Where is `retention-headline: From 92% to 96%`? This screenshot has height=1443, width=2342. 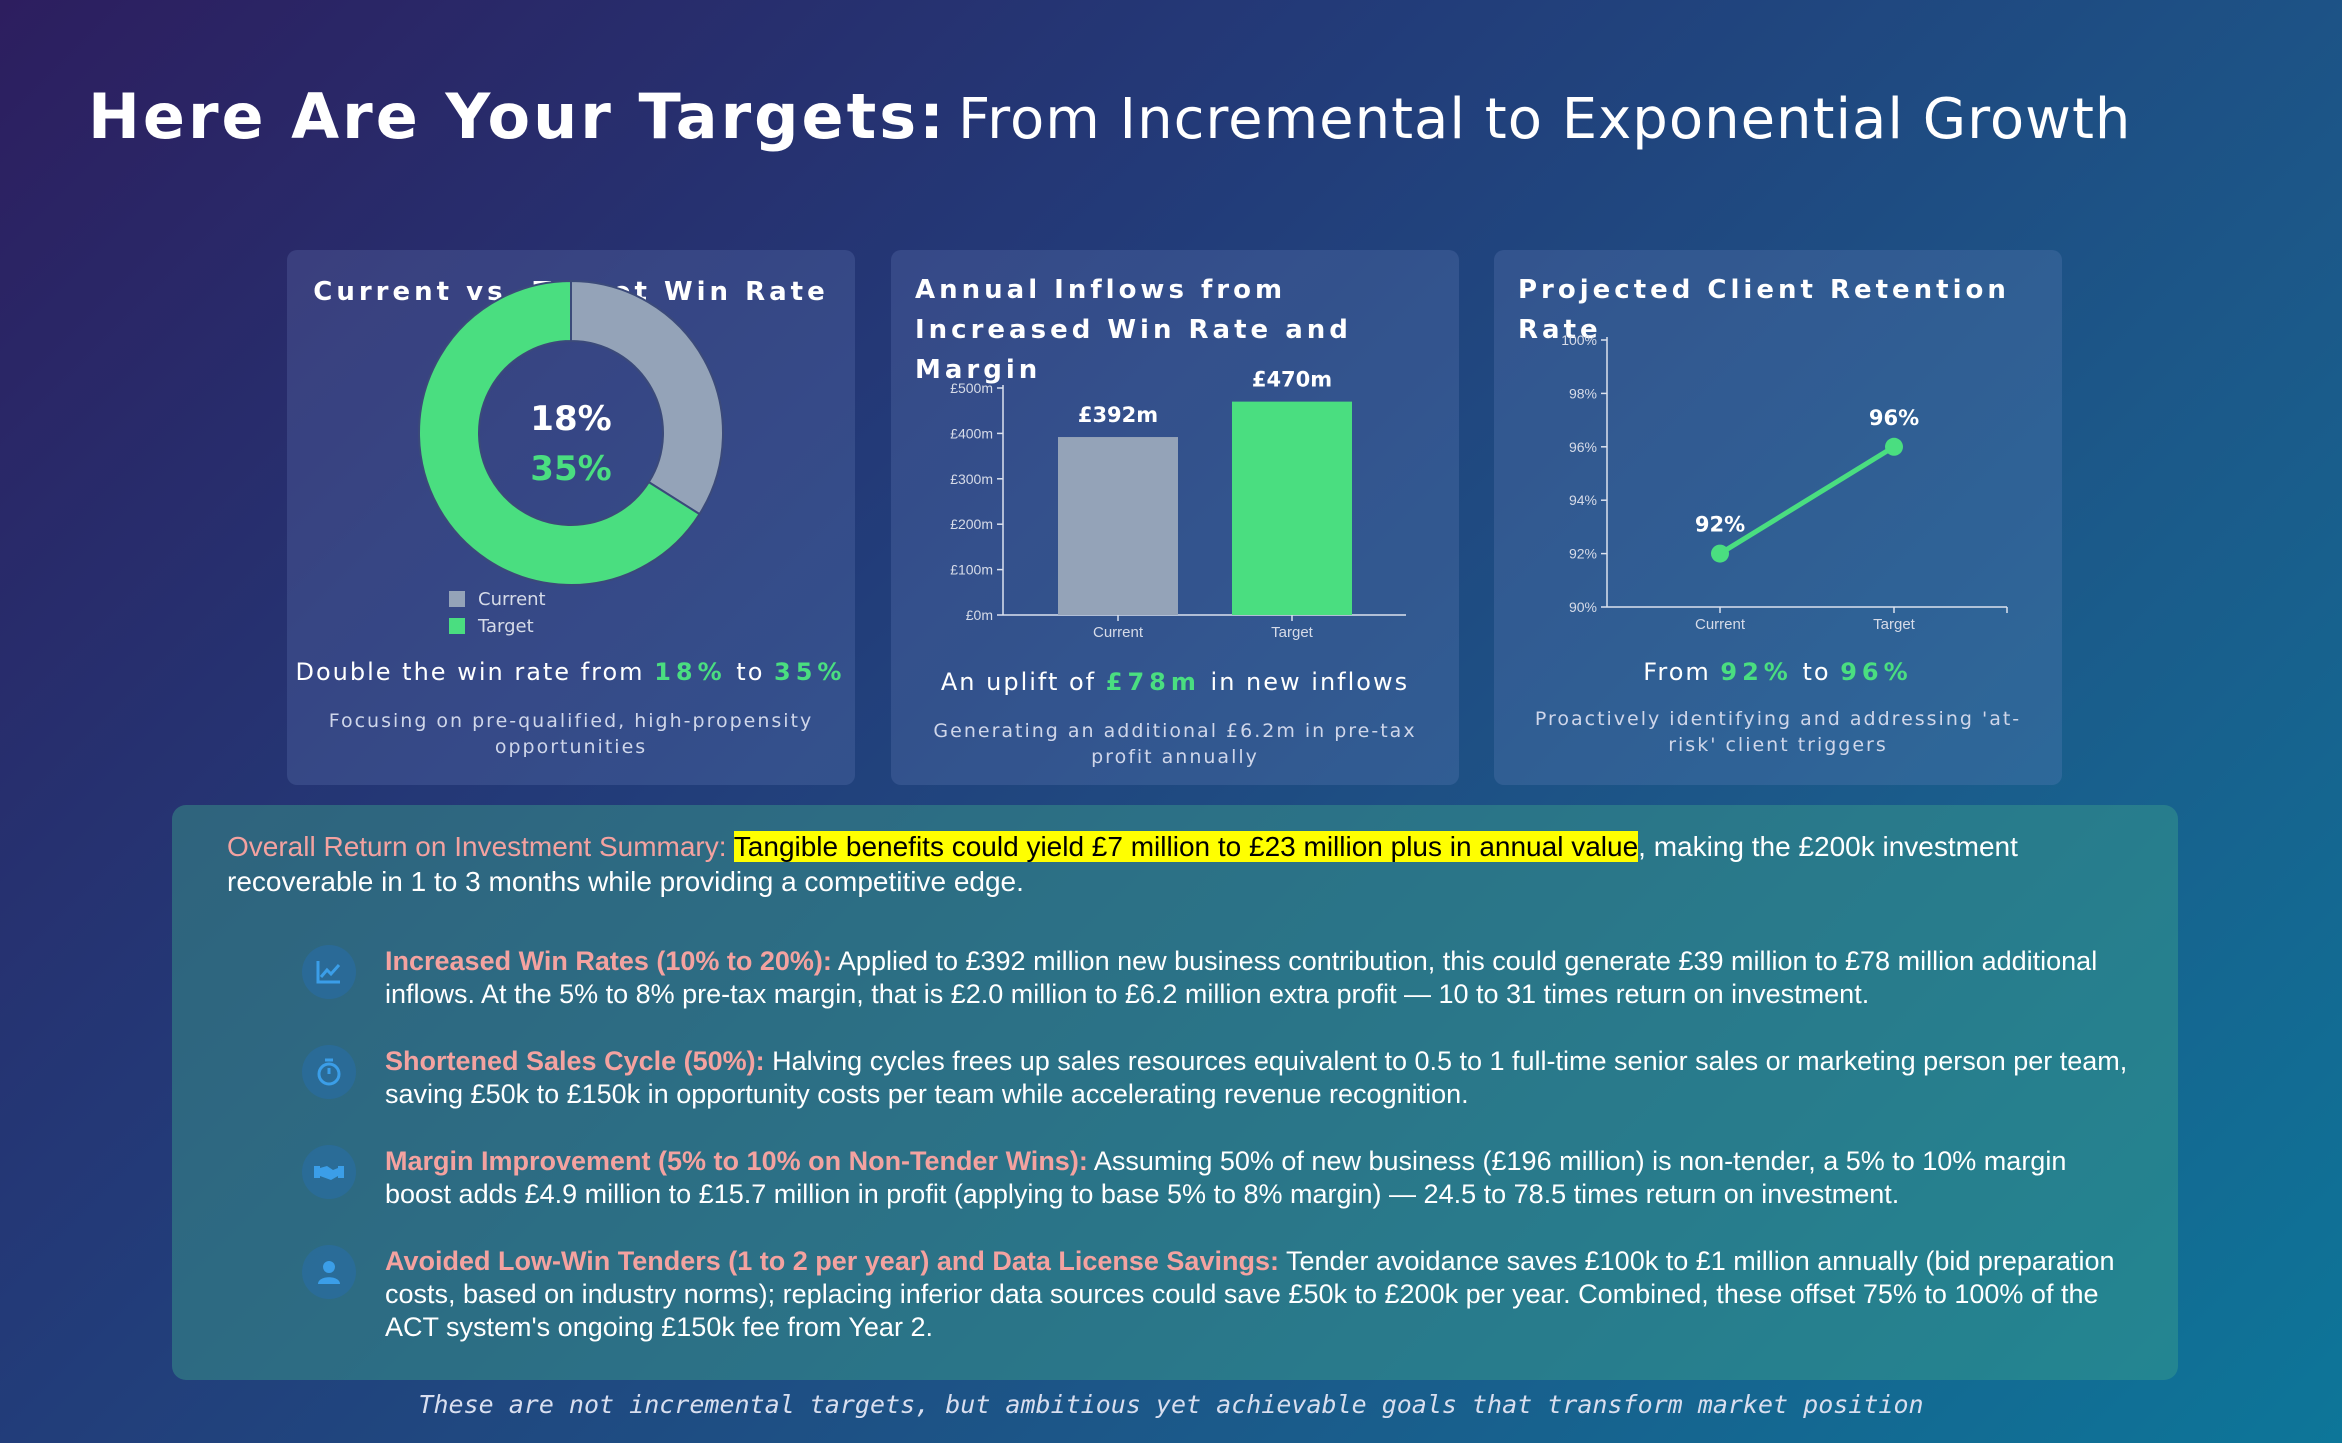 retention-headline: From 92% to 96% is located at coordinates (1778, 672).